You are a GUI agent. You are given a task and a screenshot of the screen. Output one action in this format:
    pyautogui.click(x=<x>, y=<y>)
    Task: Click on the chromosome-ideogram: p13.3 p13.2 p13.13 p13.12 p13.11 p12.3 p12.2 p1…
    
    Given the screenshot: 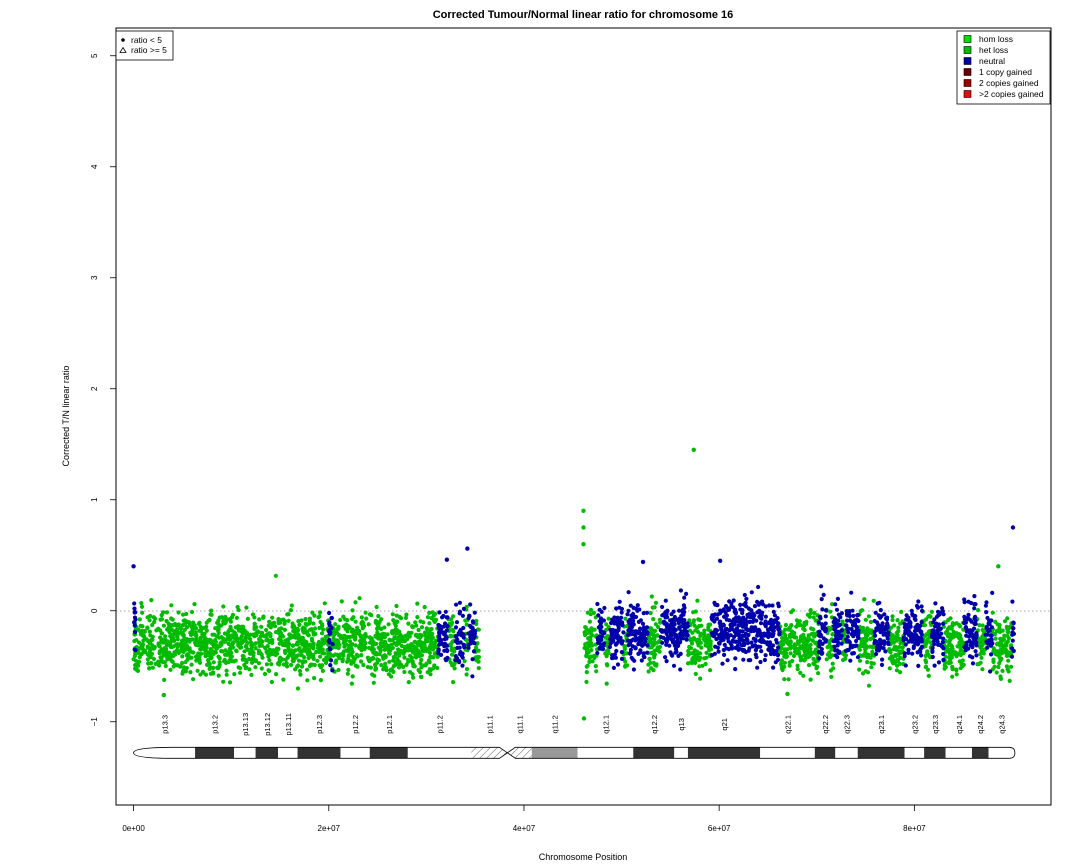 What is the action you would take?
    pyautogui.click(x=574, y=736)
    